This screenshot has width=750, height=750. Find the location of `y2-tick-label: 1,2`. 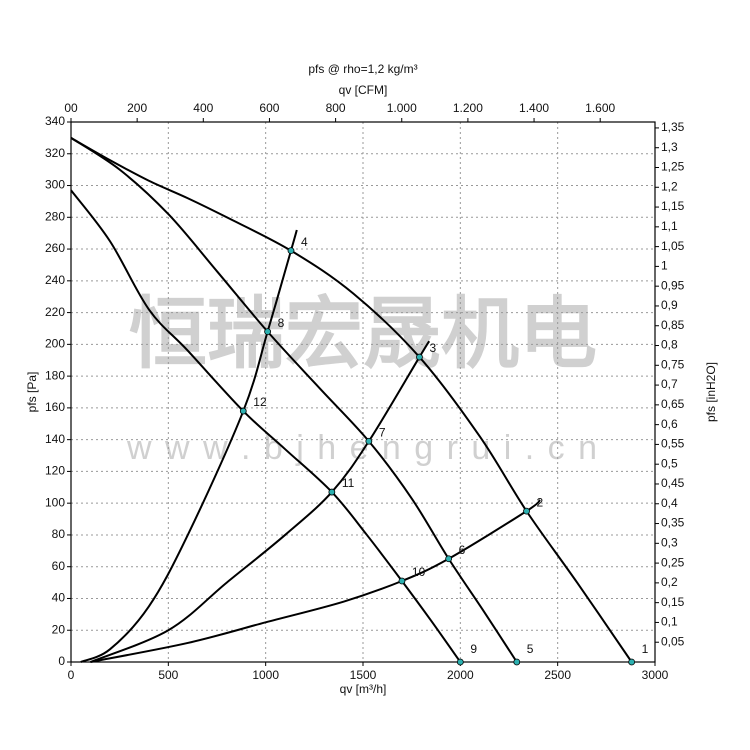

y2-tick-label: 1,2 is located at coordinates (669, 186).